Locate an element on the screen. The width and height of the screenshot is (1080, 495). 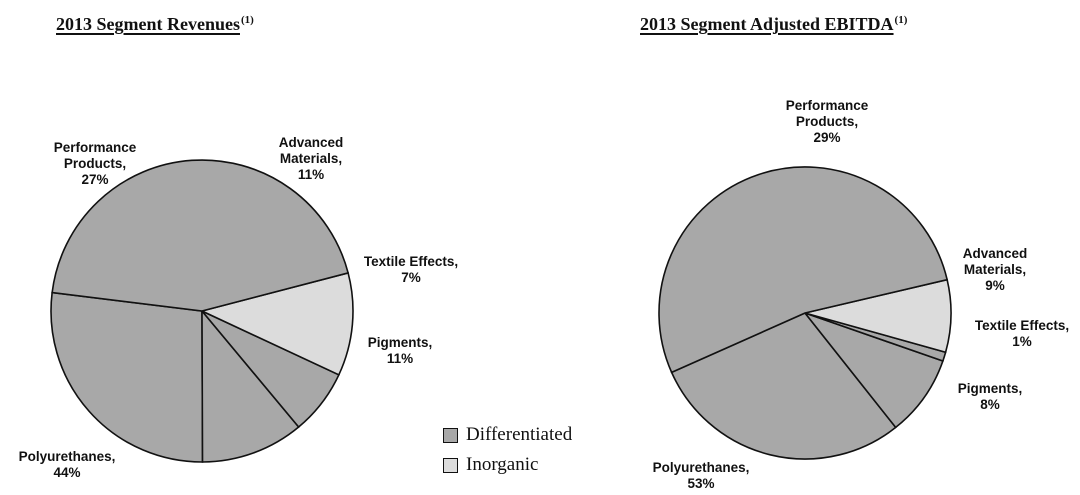
ebitda-title-text: 2013 Segment Adjusted EBITDA is located at coordinates (767, 24).